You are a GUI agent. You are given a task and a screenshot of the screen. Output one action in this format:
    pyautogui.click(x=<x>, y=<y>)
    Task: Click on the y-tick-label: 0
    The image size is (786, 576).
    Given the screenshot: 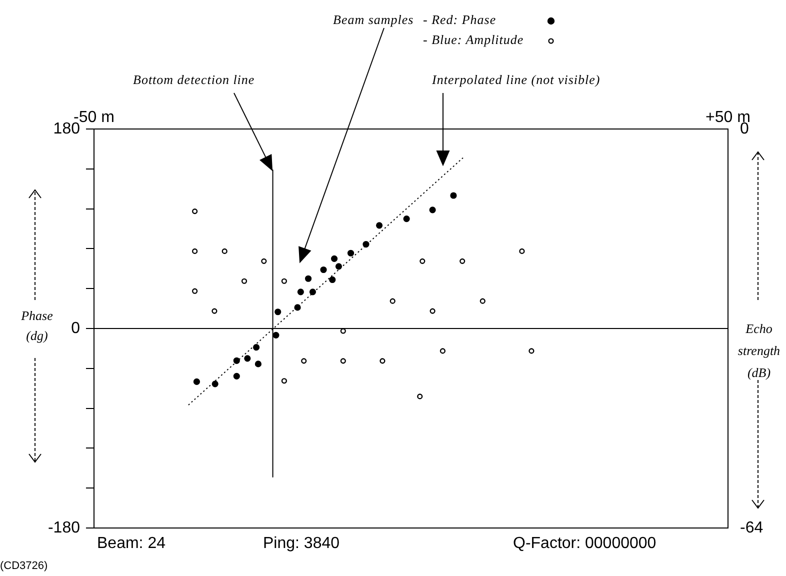 What is the action you would take?
    pyautogui.click(x=75, y=328)
    